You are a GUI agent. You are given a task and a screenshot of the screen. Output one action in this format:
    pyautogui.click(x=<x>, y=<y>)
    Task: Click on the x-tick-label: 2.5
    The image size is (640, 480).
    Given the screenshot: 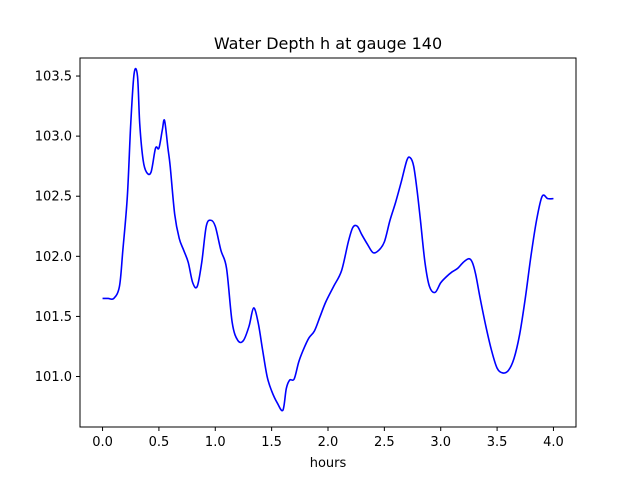 What is the action you would take?
    pyautogui.click(x=384, y=442)
    